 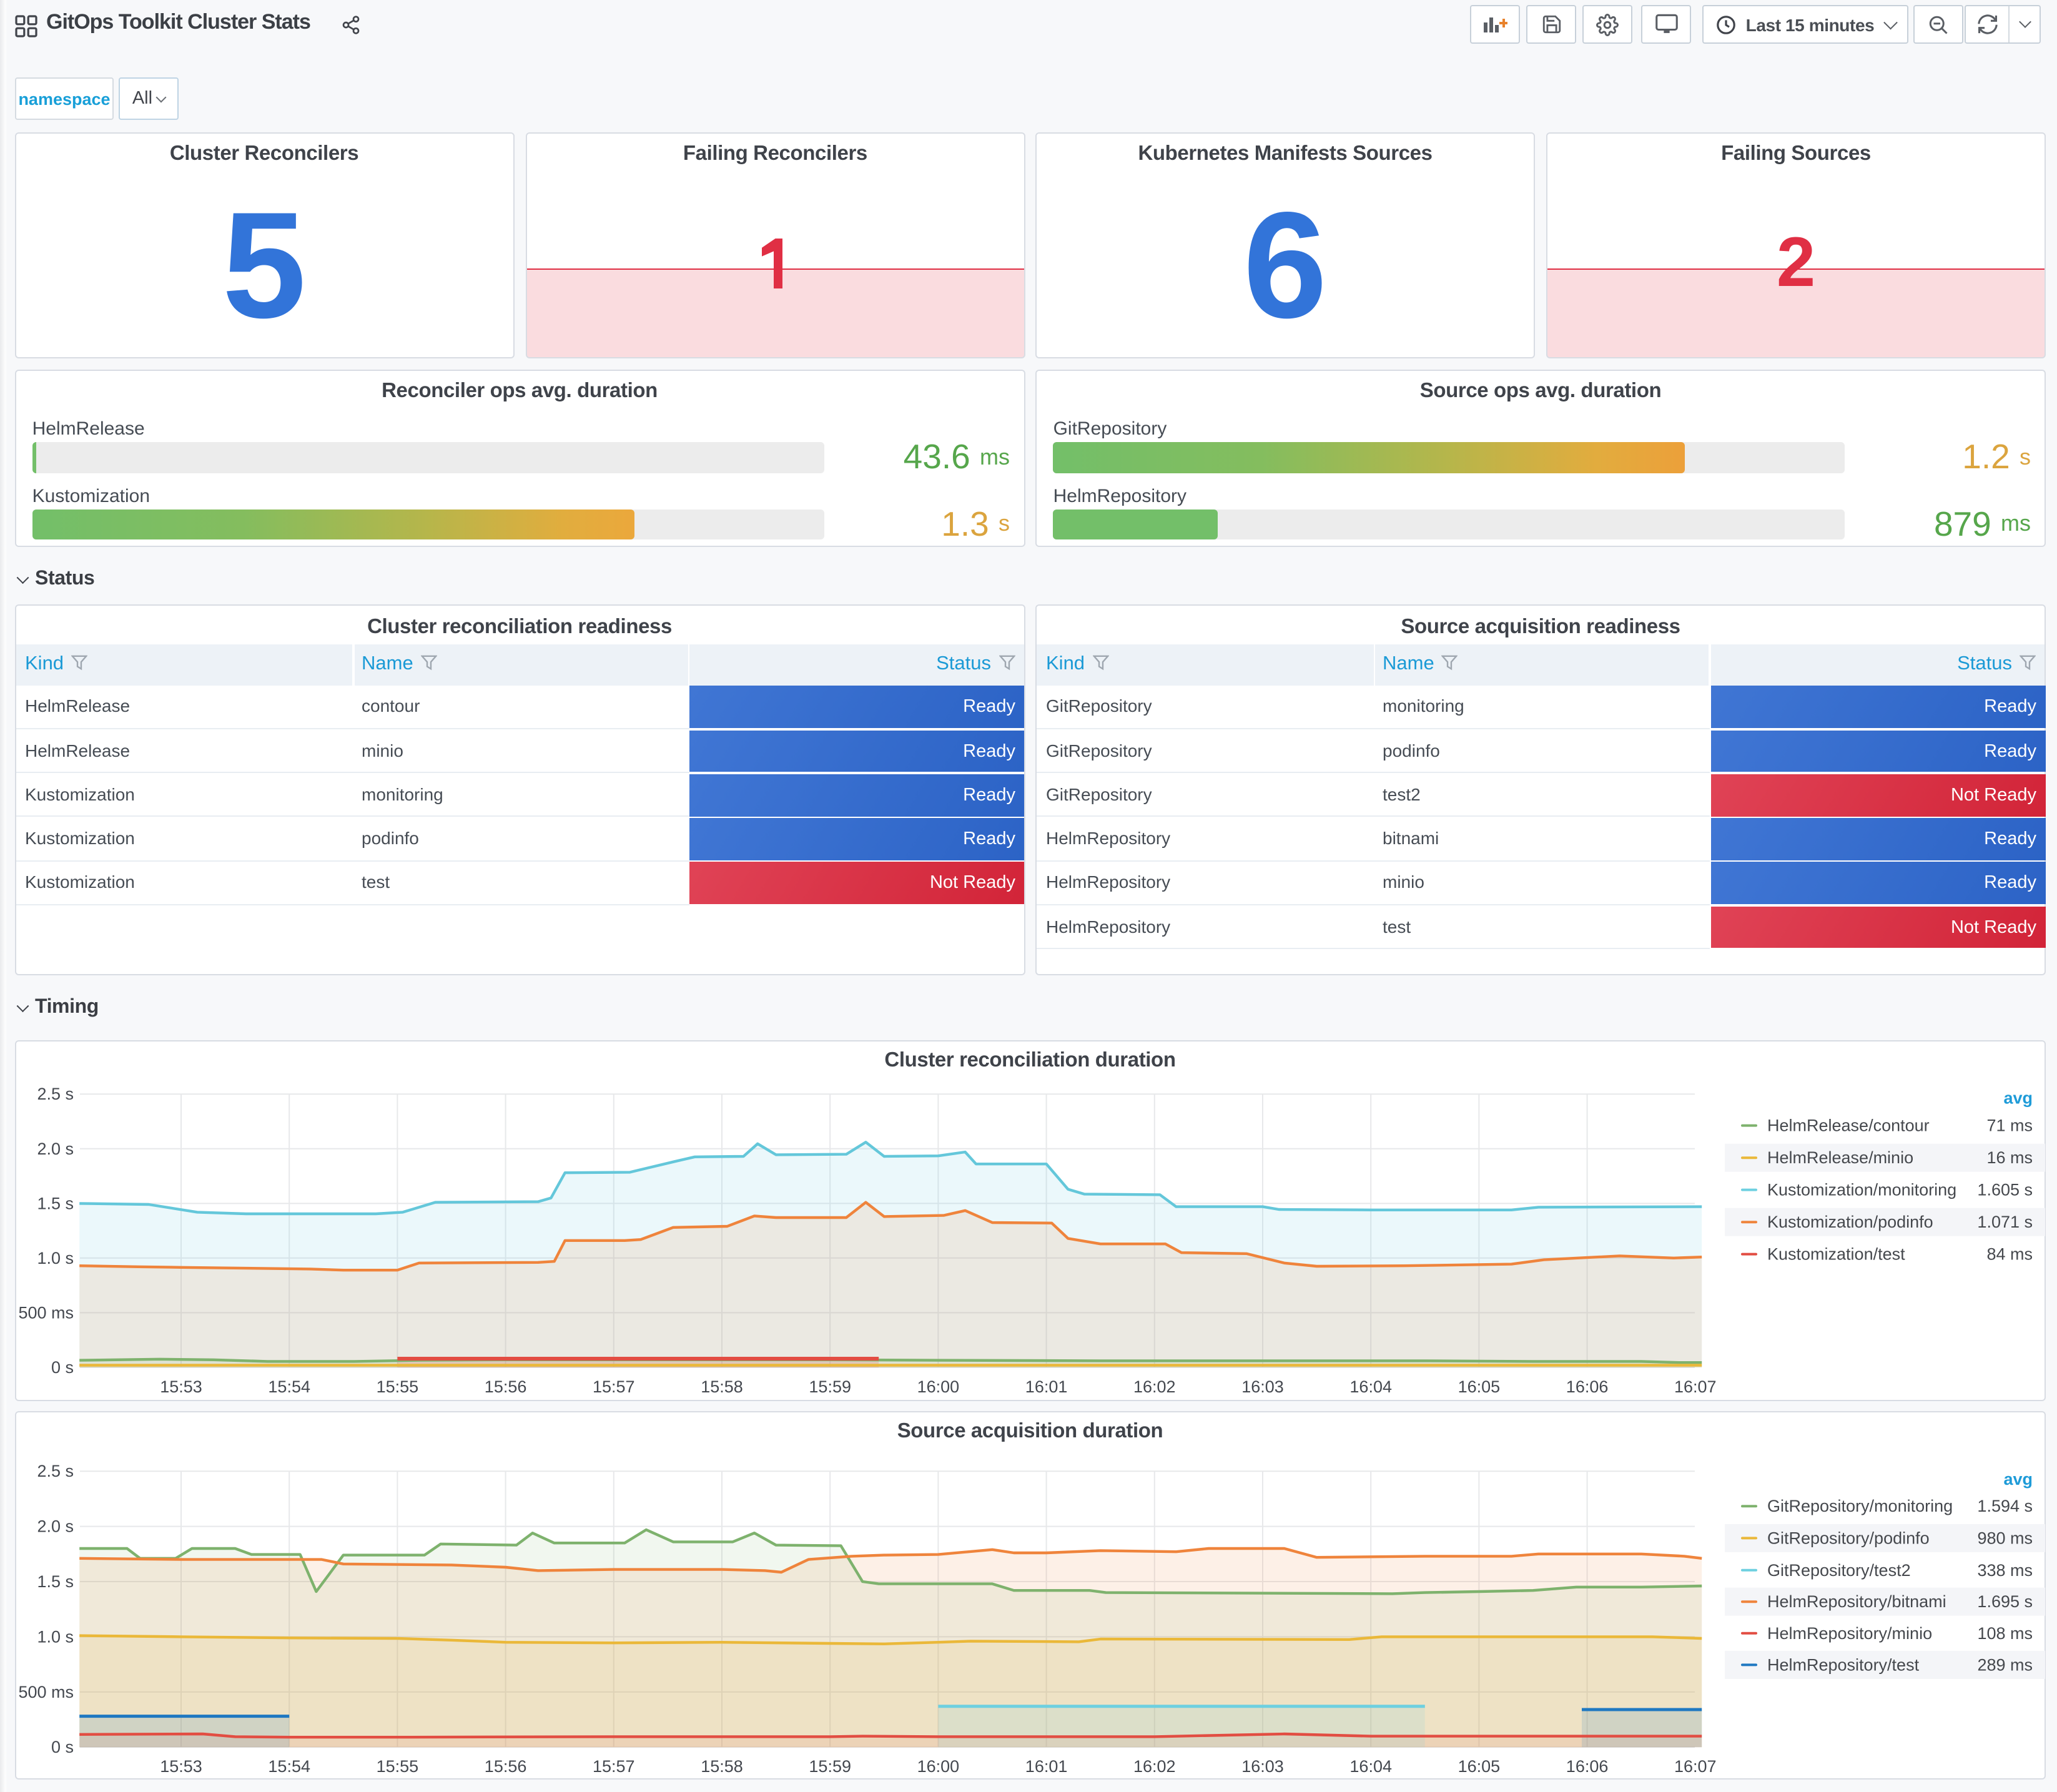 I want to click on svg-text: GitRepository/monitoring, so click(x=1860, y=1506).